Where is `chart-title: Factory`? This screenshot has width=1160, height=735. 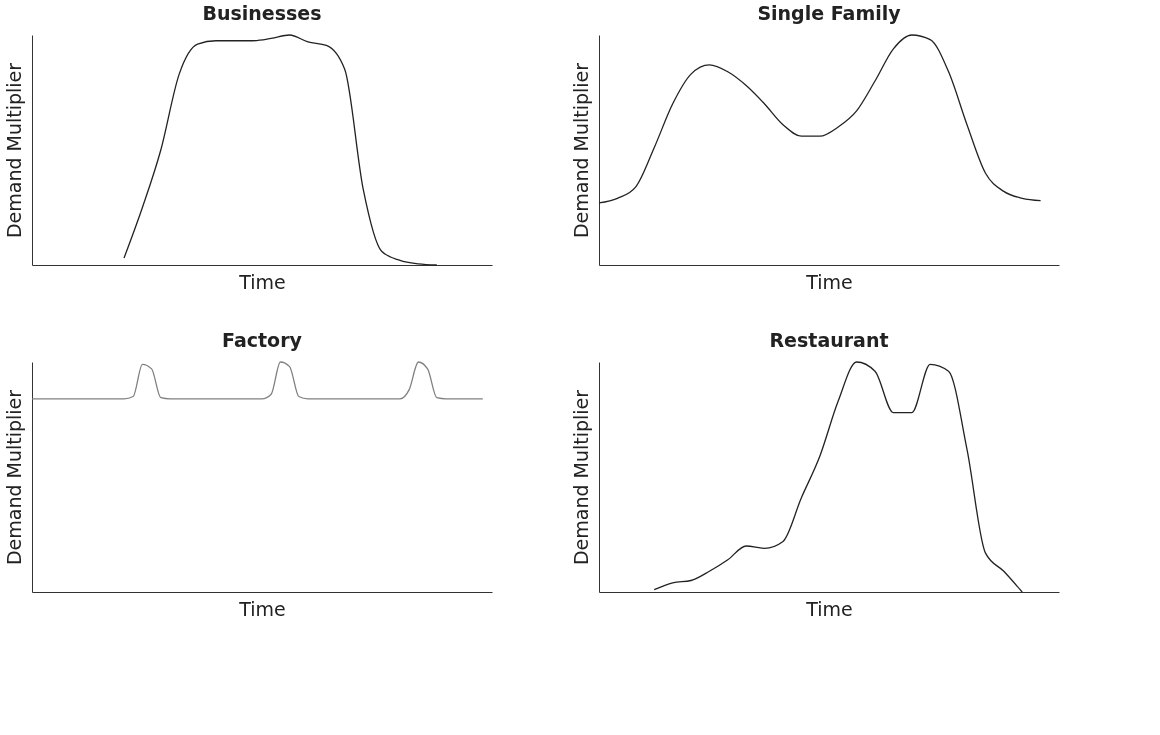 chart-title: Factory is located at coordinates (262, 340).